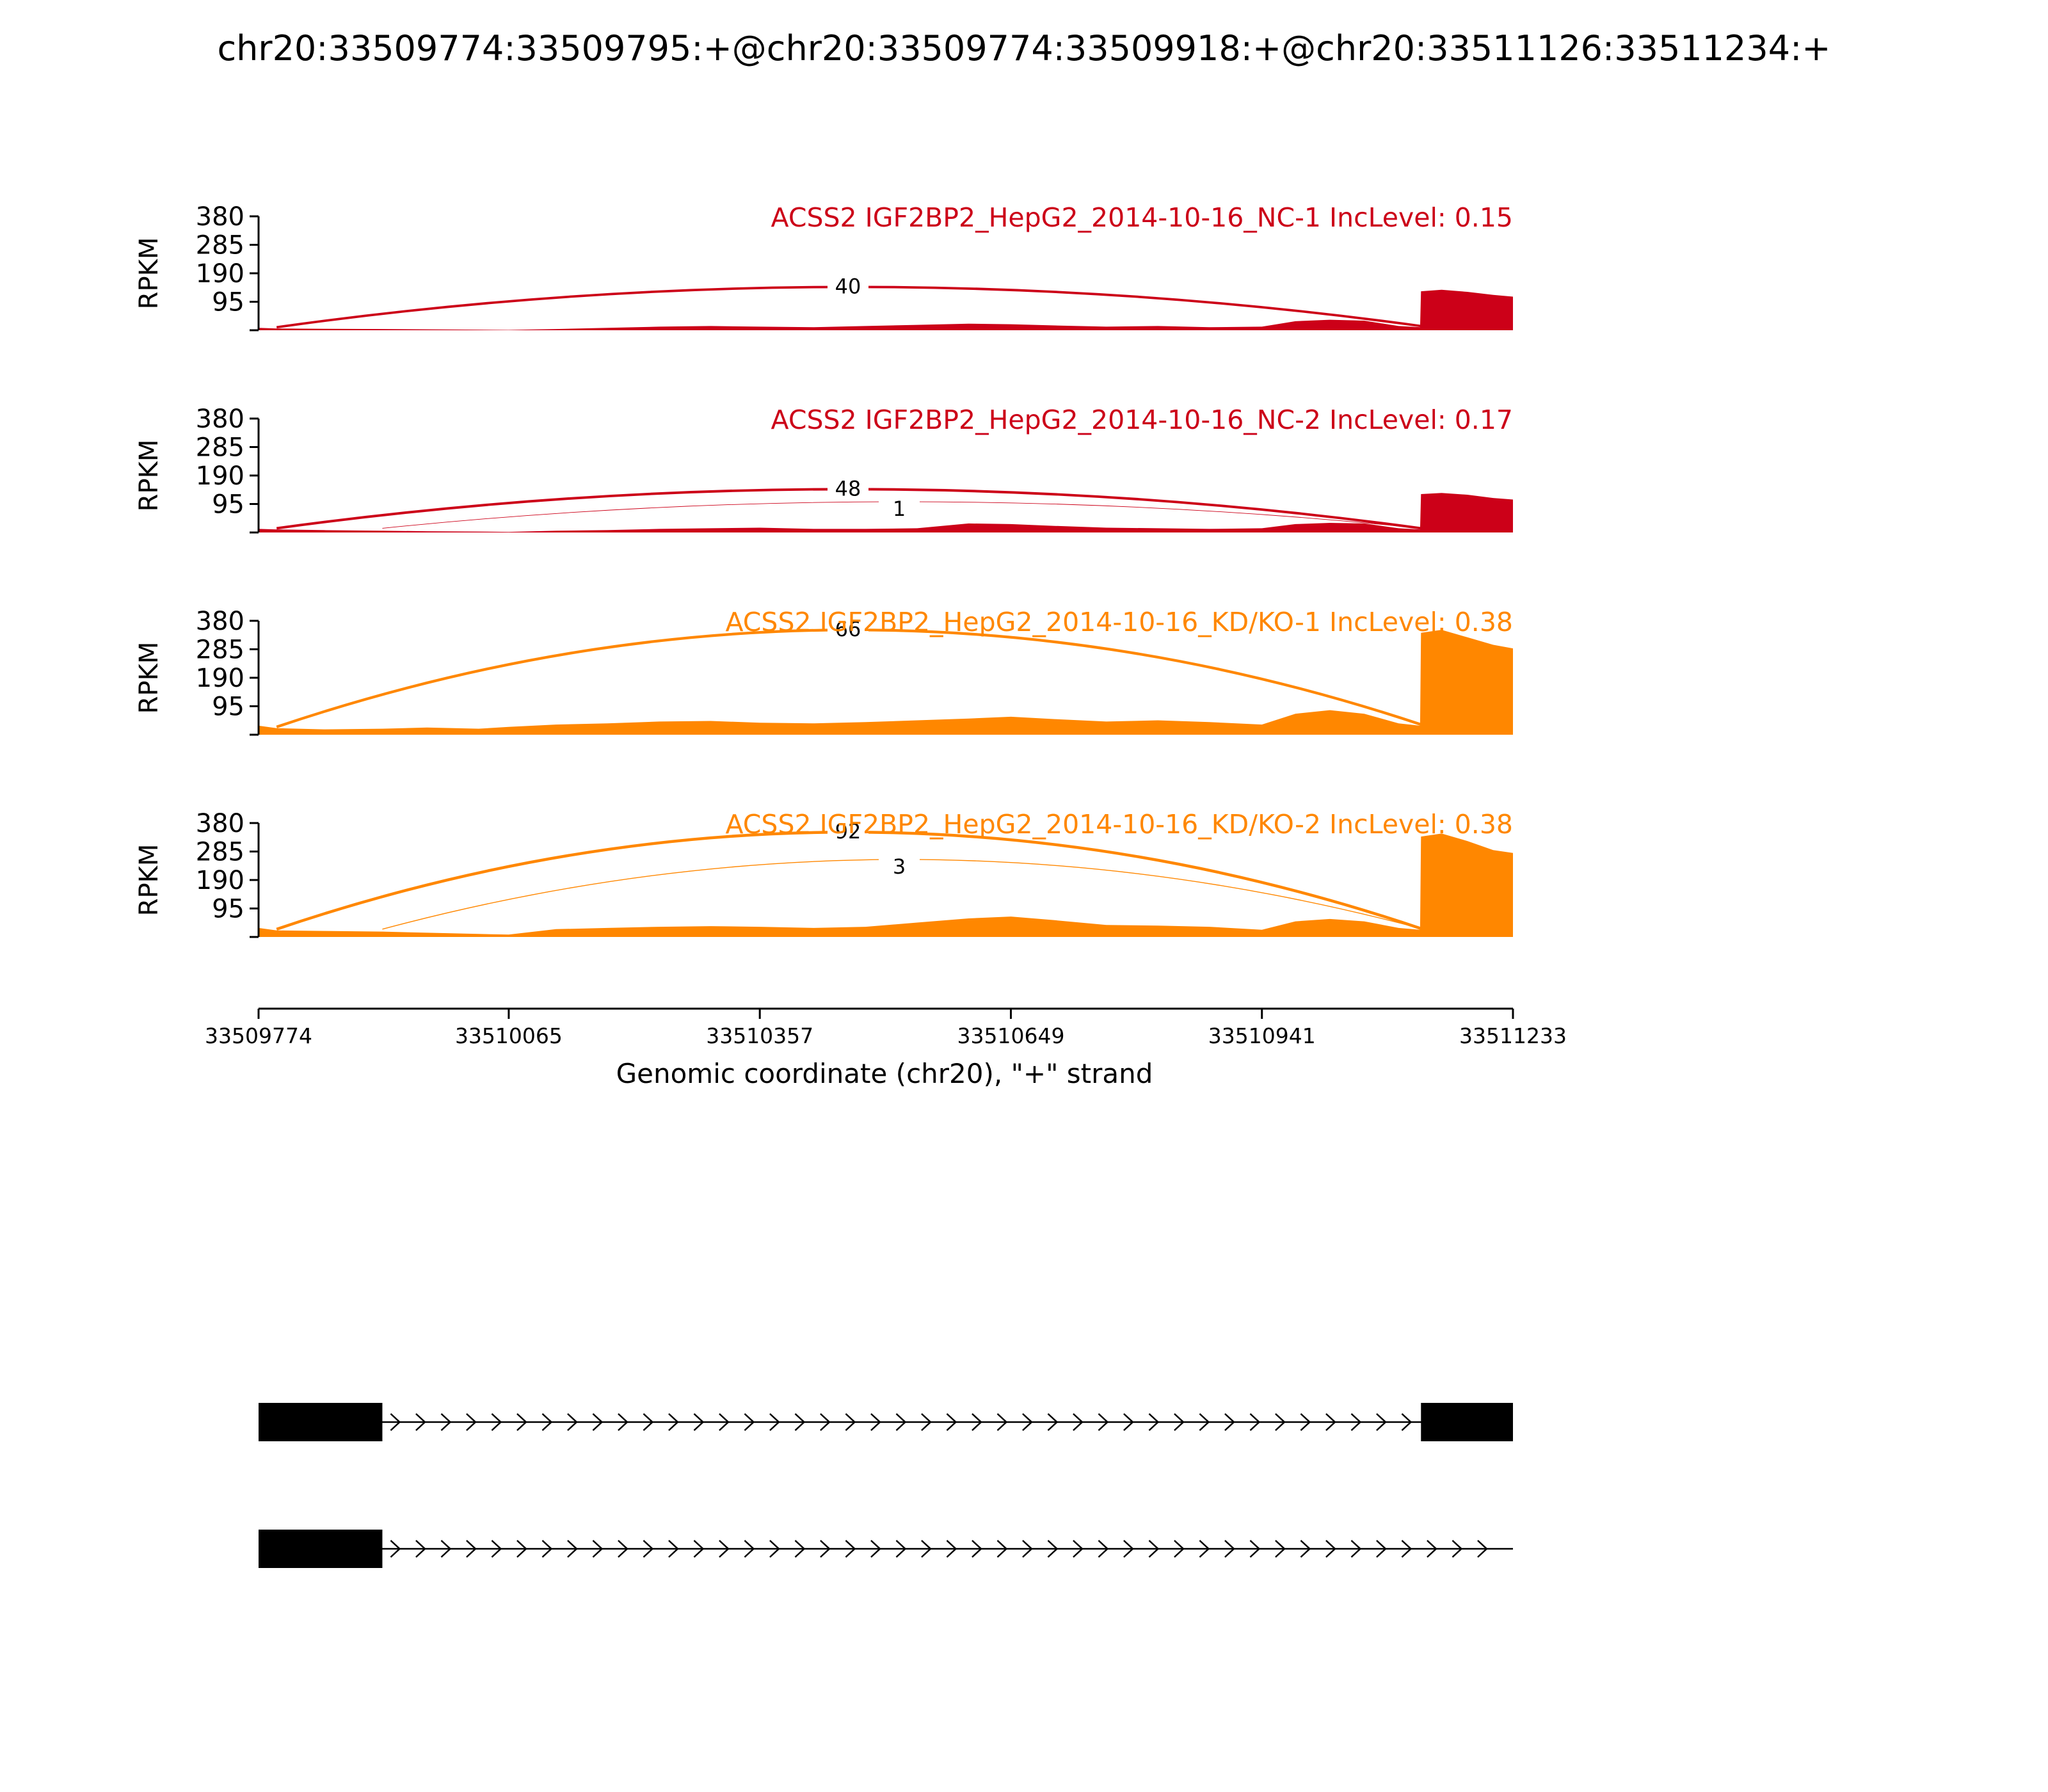 The width and height of the screenshot is (2048, 1792). What do you see at coordinates (1023, 824) in the screenshot?
I see `sample-name: ACSS2 IGF2BP2_HepG2_2014-10-16_KD/KO-2` at bounding box center [1023, 824].